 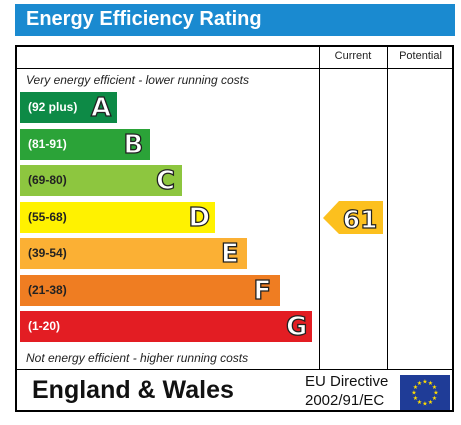 What do you see at coordinates (199, 217) in the screenshot?
I see `band-letter: D` at bounding box center [199, 217].